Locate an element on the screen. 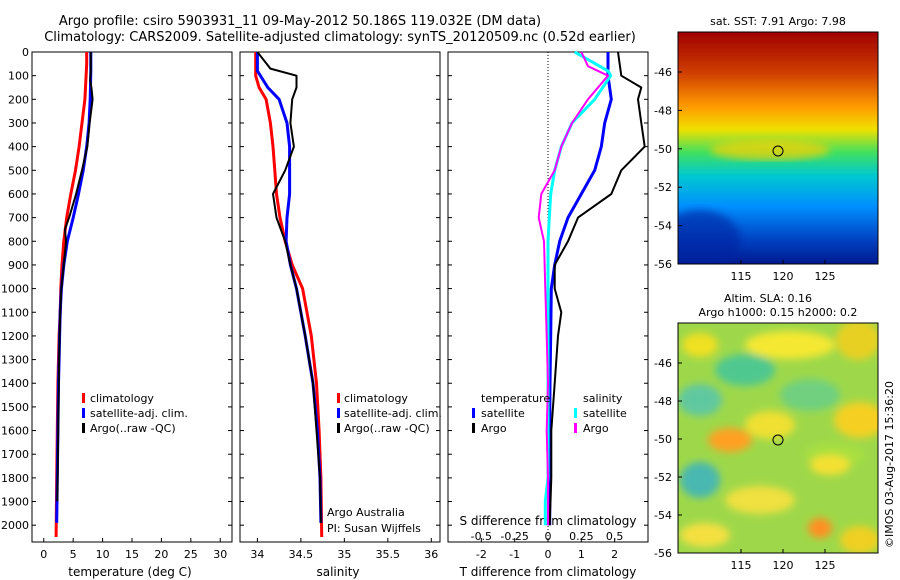 The image size is (900, 580). sdiff-argo-line is located at coordinates (573, 288).